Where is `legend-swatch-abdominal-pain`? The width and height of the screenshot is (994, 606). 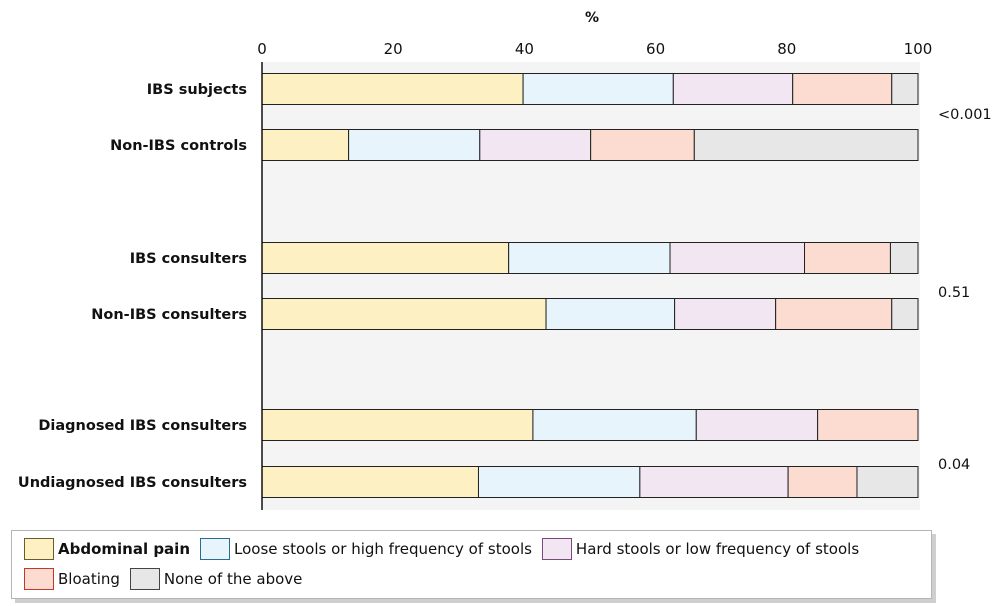
legend-swatch-abdominal-pain is located at coordinates (39, 549).